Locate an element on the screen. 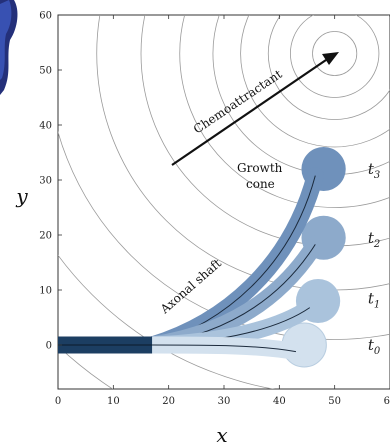  x-tick-label: 0 is located at coordinates (58, 401).